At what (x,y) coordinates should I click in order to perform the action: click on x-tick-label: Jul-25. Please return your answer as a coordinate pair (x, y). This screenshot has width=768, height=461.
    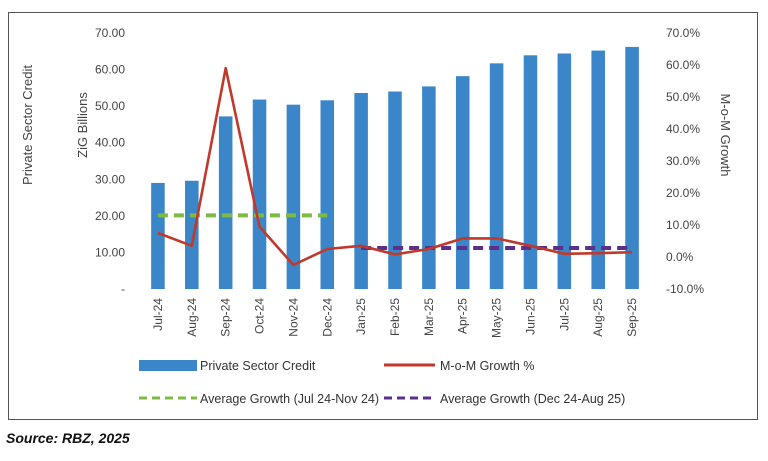
    Looking at the image, I should click on (564, 314).